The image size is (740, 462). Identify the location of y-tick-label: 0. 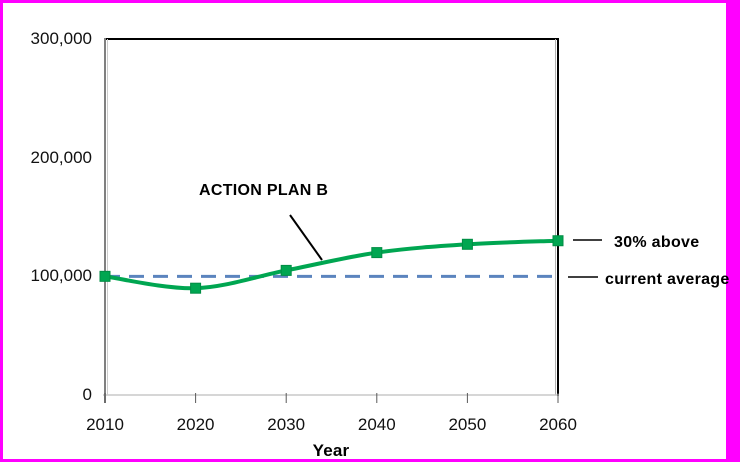
(87, 394).